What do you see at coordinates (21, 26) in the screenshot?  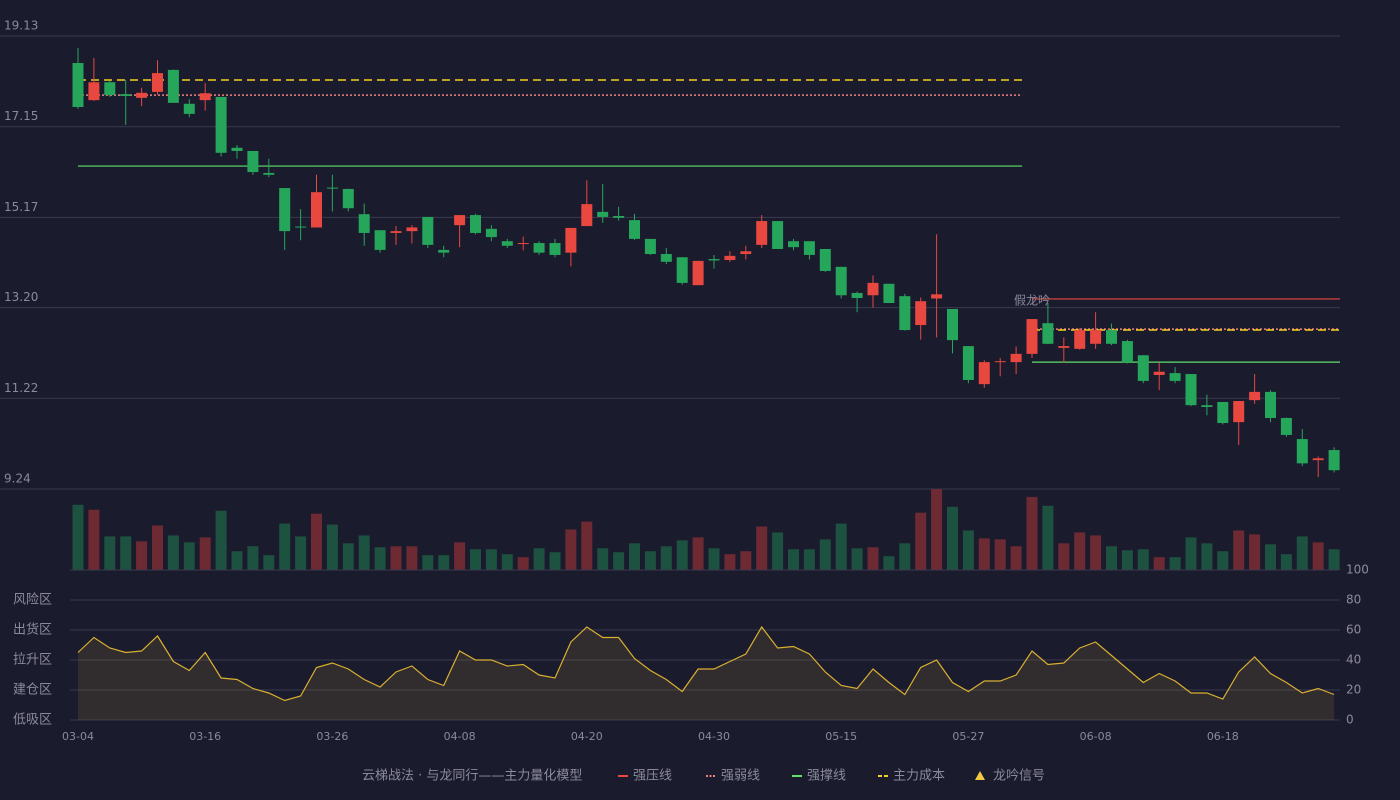 I see `y-tick-label: 19.13` at bounding box center [21, 26].